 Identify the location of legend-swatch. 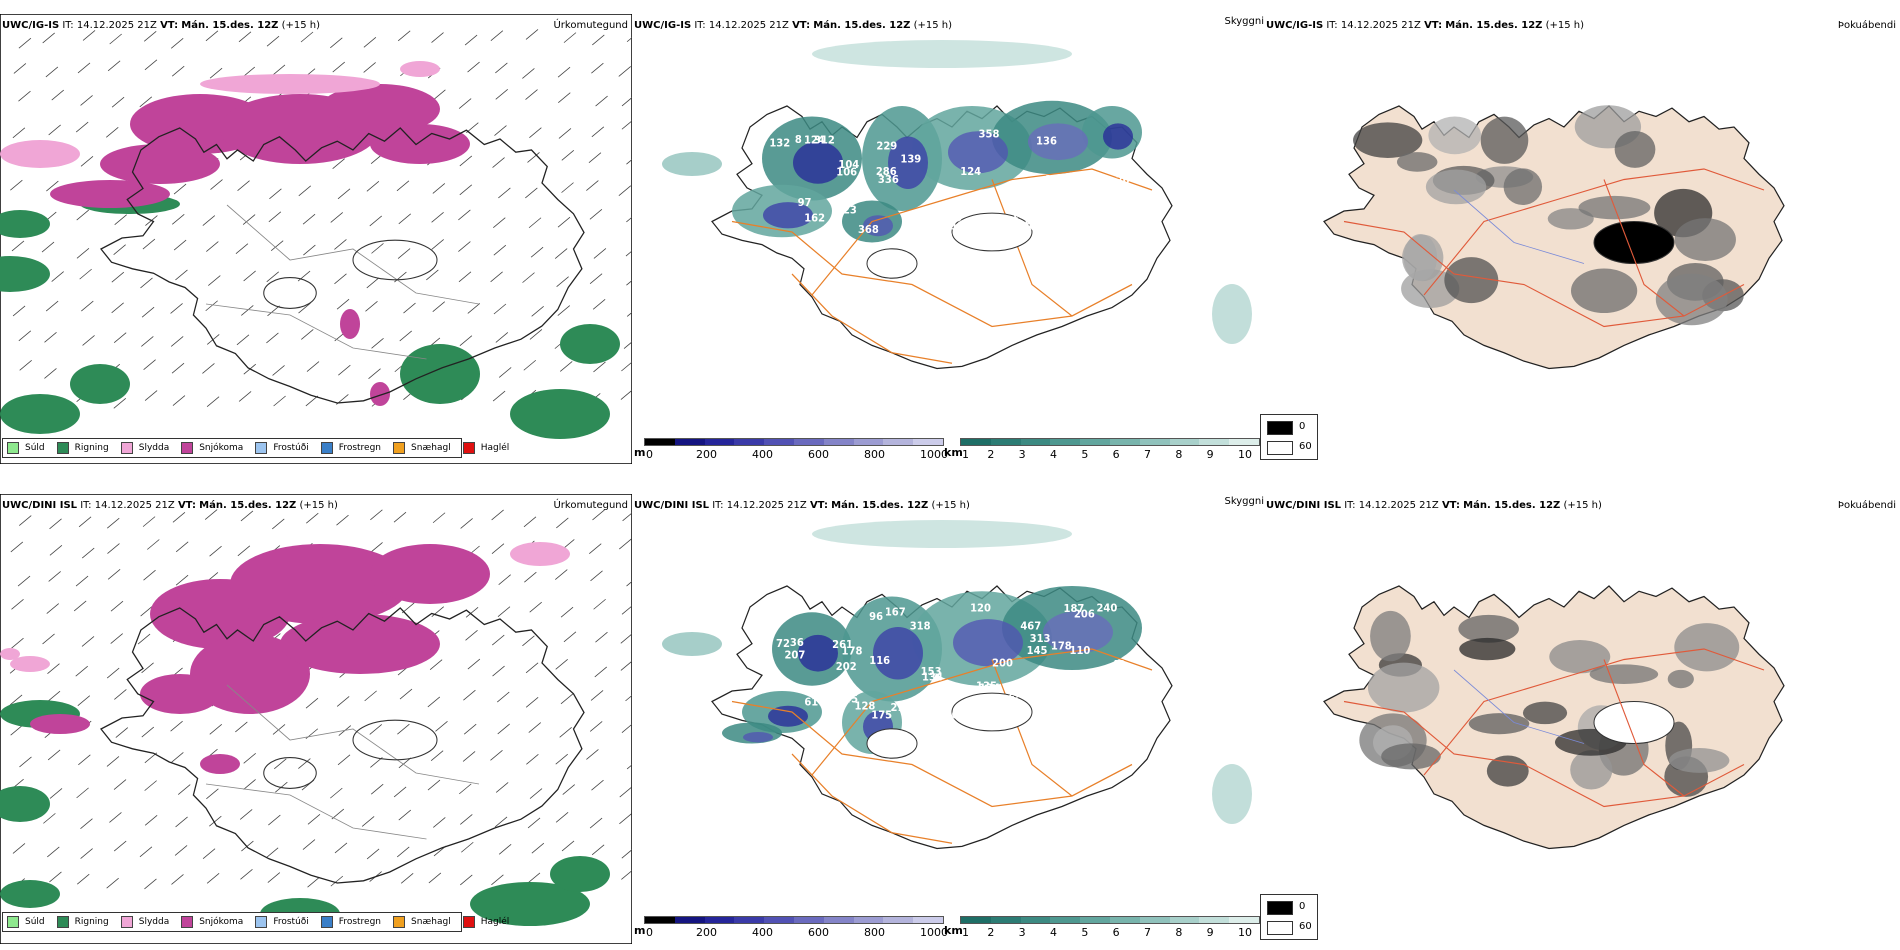
(126, 922).